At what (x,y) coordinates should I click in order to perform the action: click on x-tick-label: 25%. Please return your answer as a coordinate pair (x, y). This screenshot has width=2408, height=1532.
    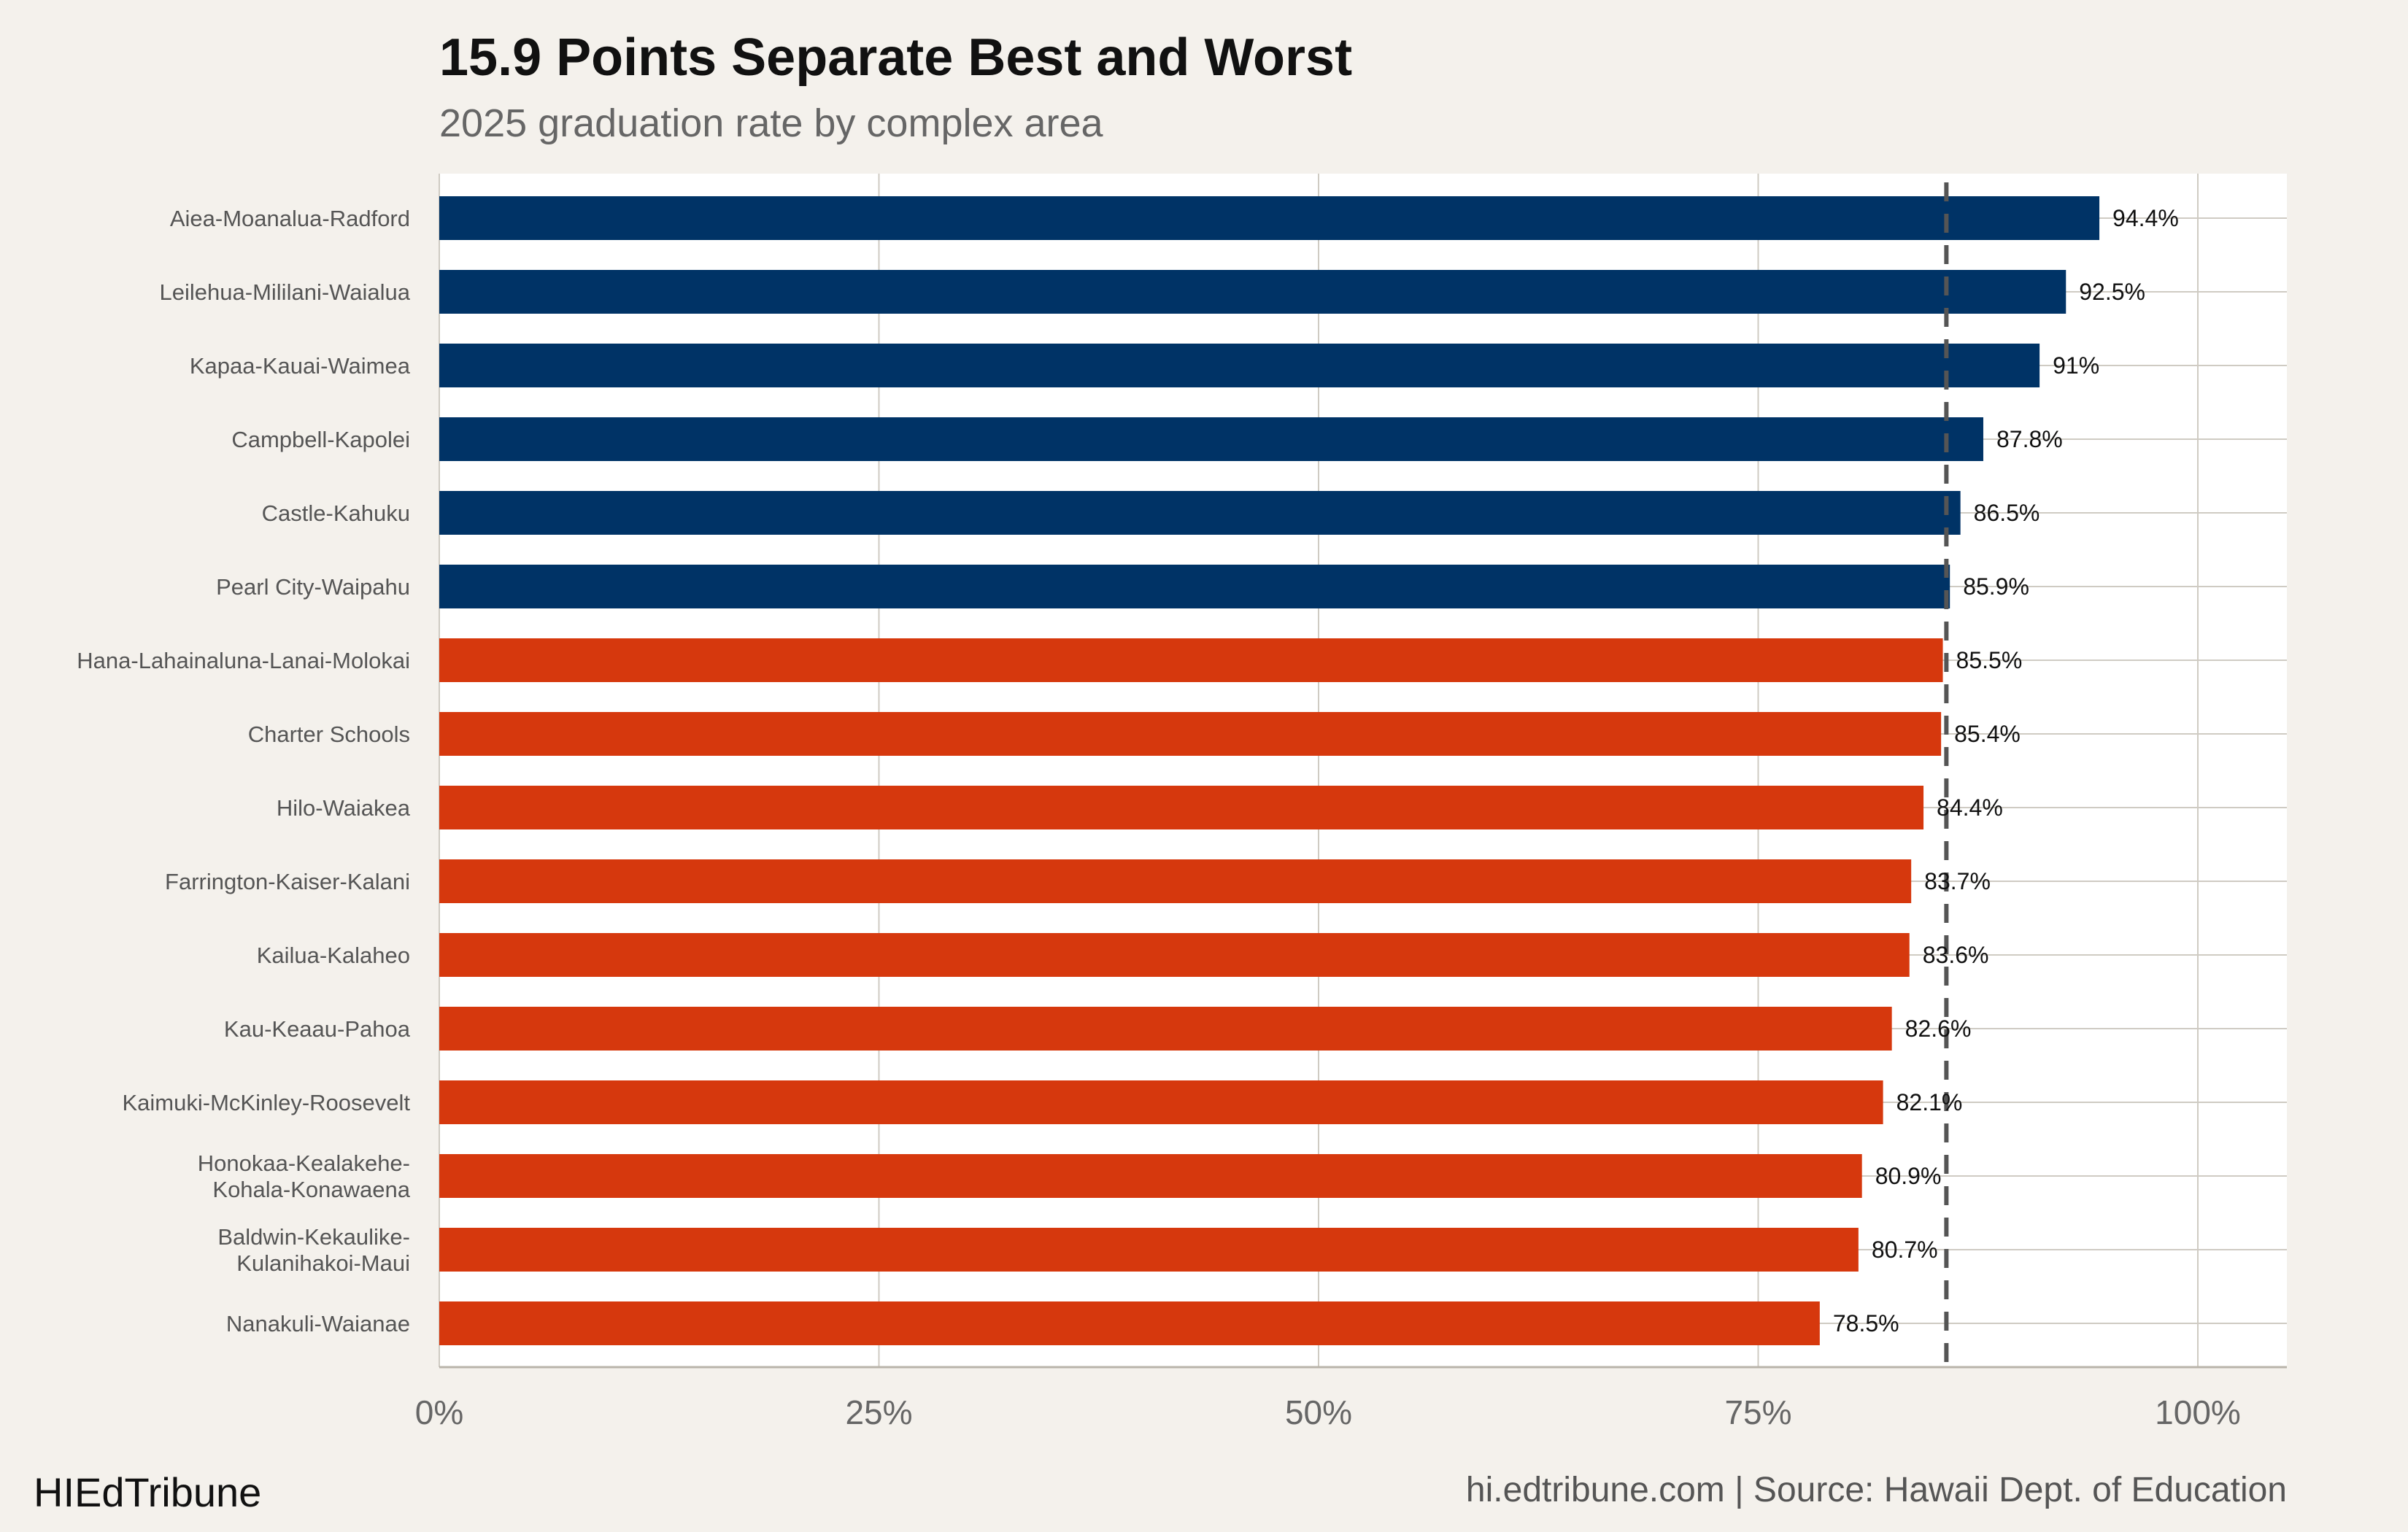
    Looking at the image, I should click on (878, 1412).